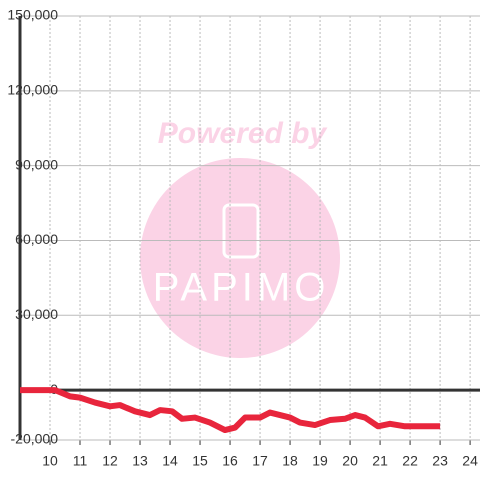  What do you see at coordinates (35, 439) in the screenshot?
I see `y-tick-label: -20,000` at bounding box center [35, 439].